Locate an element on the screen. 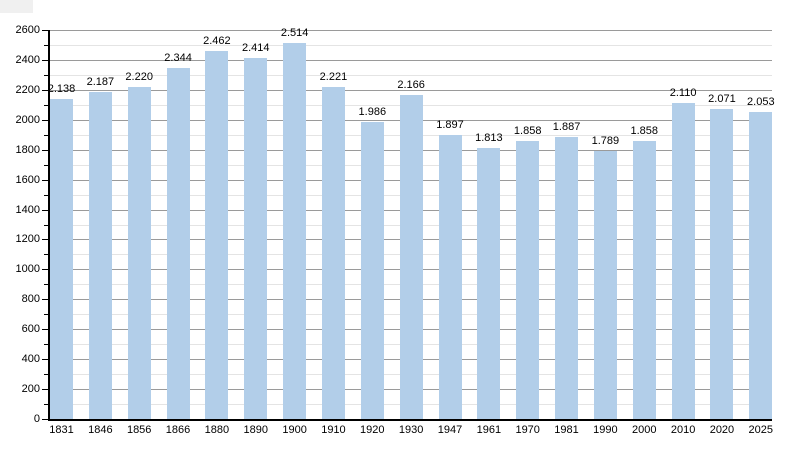 The height and width of the screenshot is (450, 800). bar-value-label: 2.462 is located at coordinates (217, 40).